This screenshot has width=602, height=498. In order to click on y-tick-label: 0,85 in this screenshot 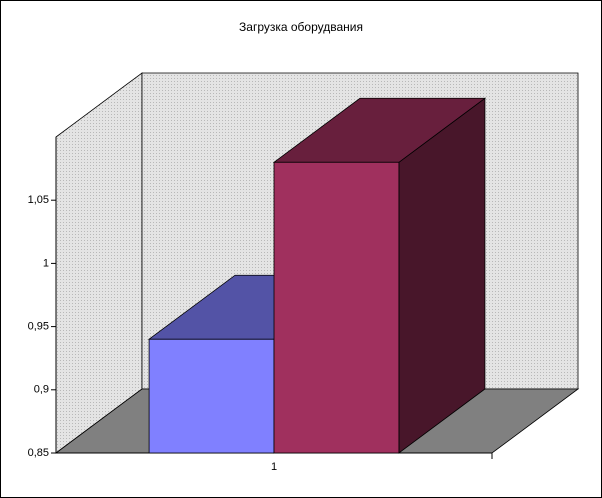, I will do `click(38, 453)`.